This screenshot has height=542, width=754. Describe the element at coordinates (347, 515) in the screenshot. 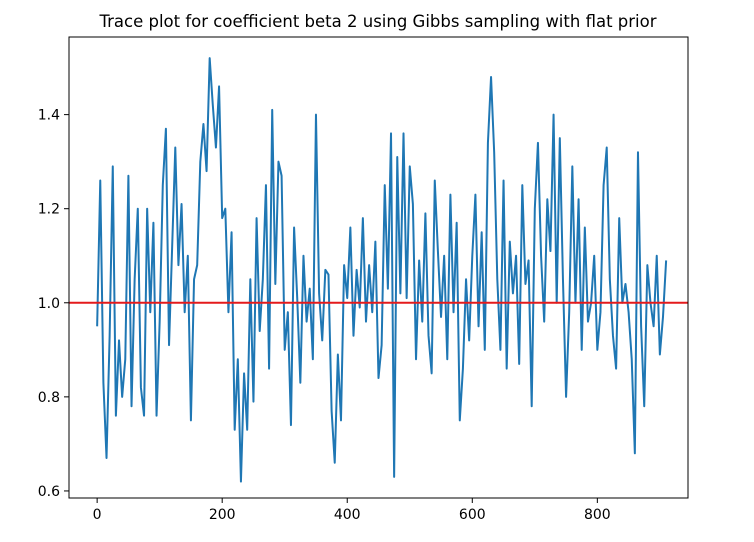

I see `x-tick-label: 400` at that location.